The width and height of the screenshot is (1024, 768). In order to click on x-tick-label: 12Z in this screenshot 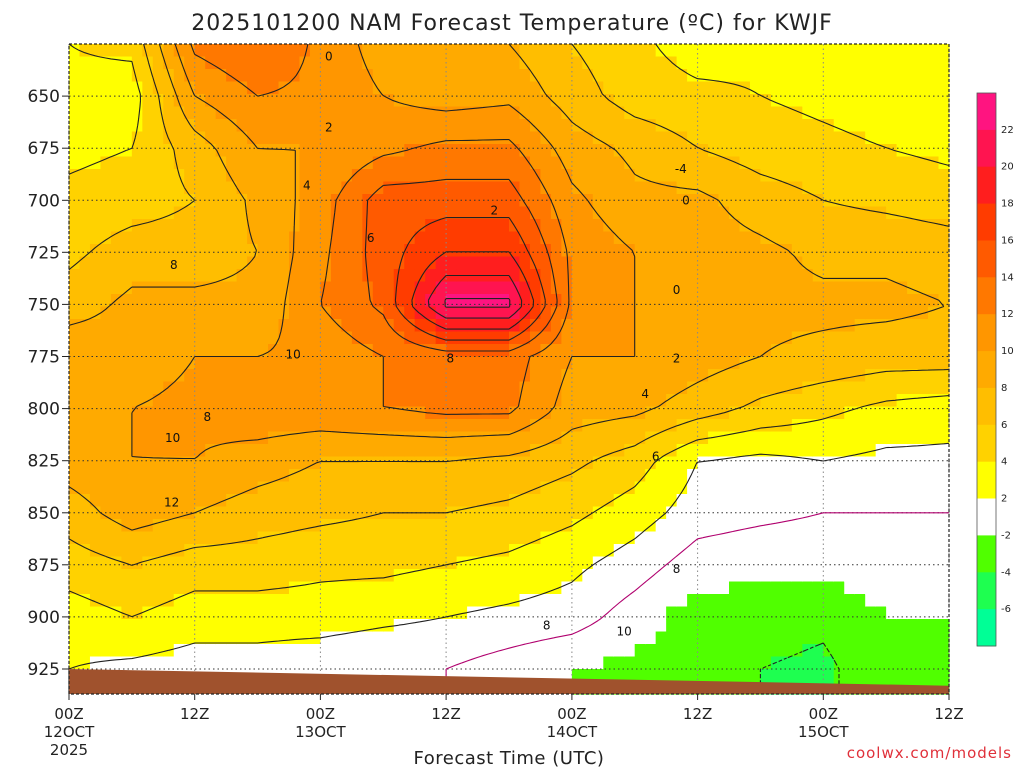, I will do `click(697, 714)`.